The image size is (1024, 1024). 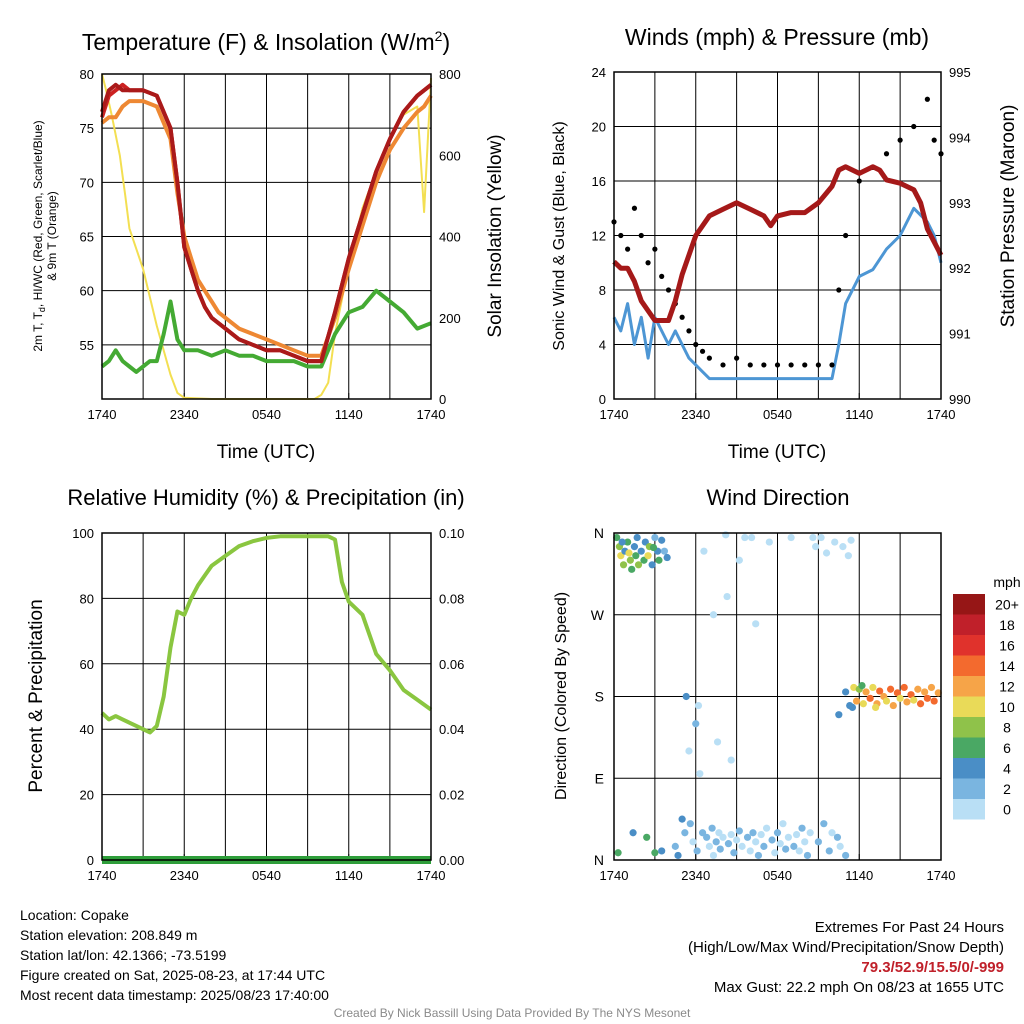 I want to click on dir-x-tick-label: 1140, so click(x=859, y=875).